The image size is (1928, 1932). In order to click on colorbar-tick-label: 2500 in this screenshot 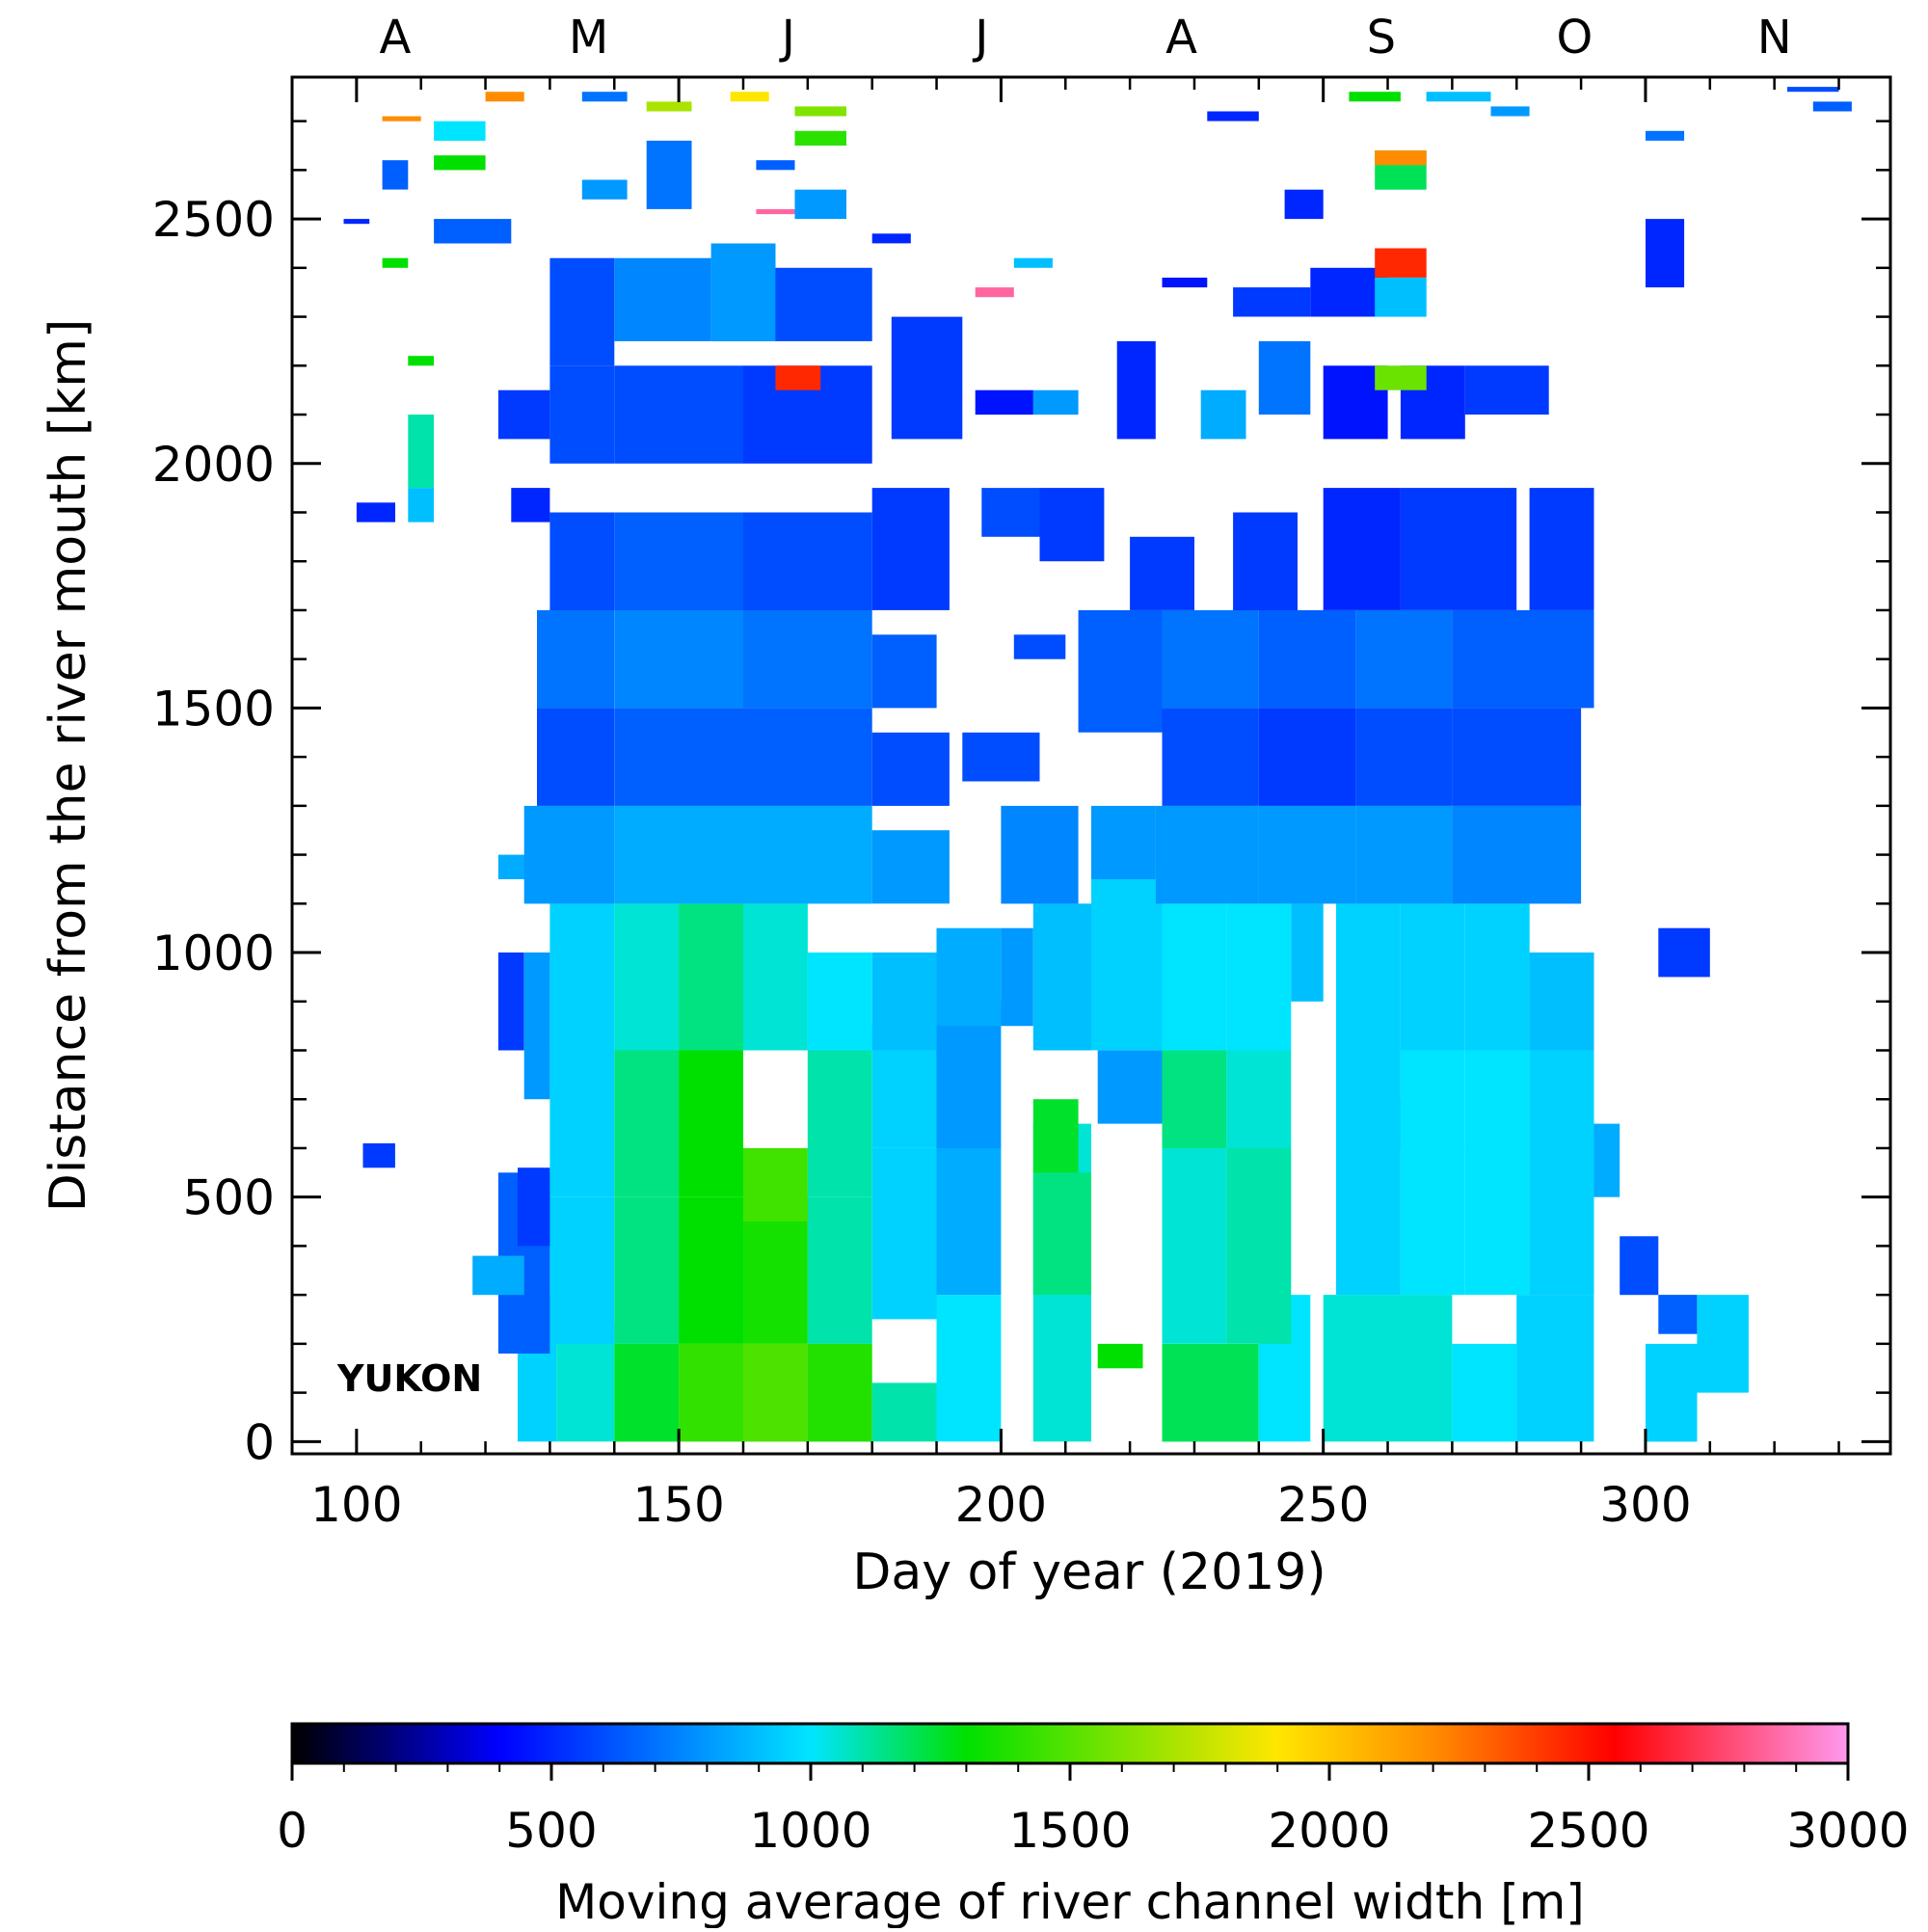, I will do `click(1588, 1831)`.